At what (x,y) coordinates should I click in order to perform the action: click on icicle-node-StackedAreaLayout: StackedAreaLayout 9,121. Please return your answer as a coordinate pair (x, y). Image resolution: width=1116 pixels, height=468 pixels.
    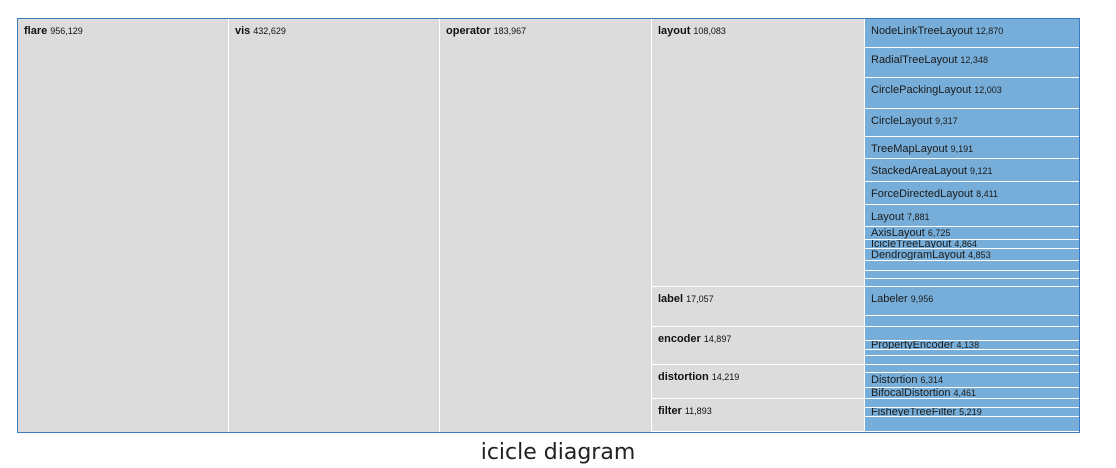
    Looking at the image, I should click on (972, 170).